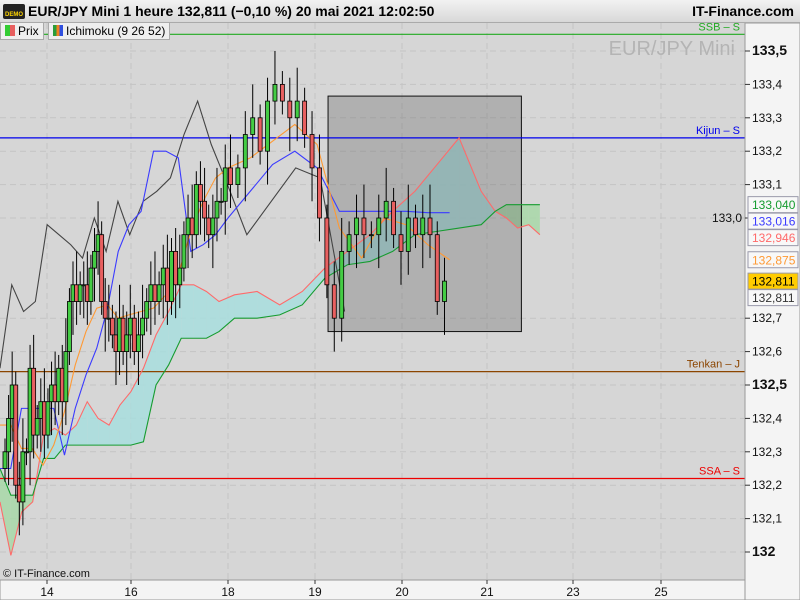 The width and height of the screenshot is (800, 600). What do you see at coordinates (767, 452) in the screenshot?
I see `y-tick-label: 132,3` at bounding box center [767, 452].